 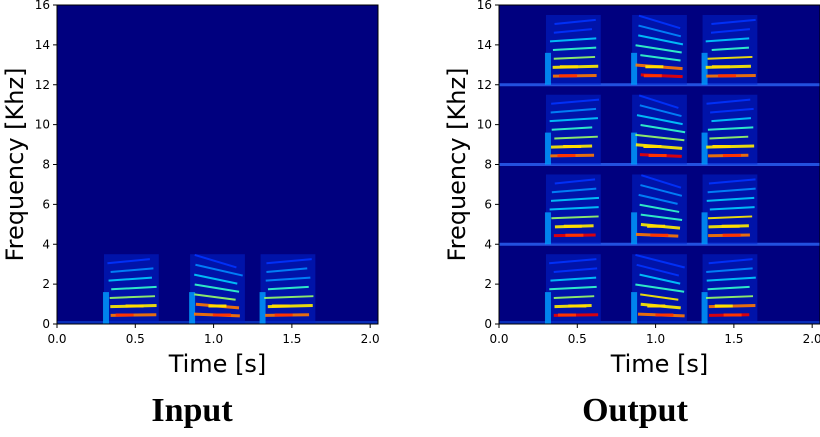 What do you see at coordinates (217, 364) in the screenshot?
I see `x-axis-label: Time [s]` at bounding box center [217, 364].